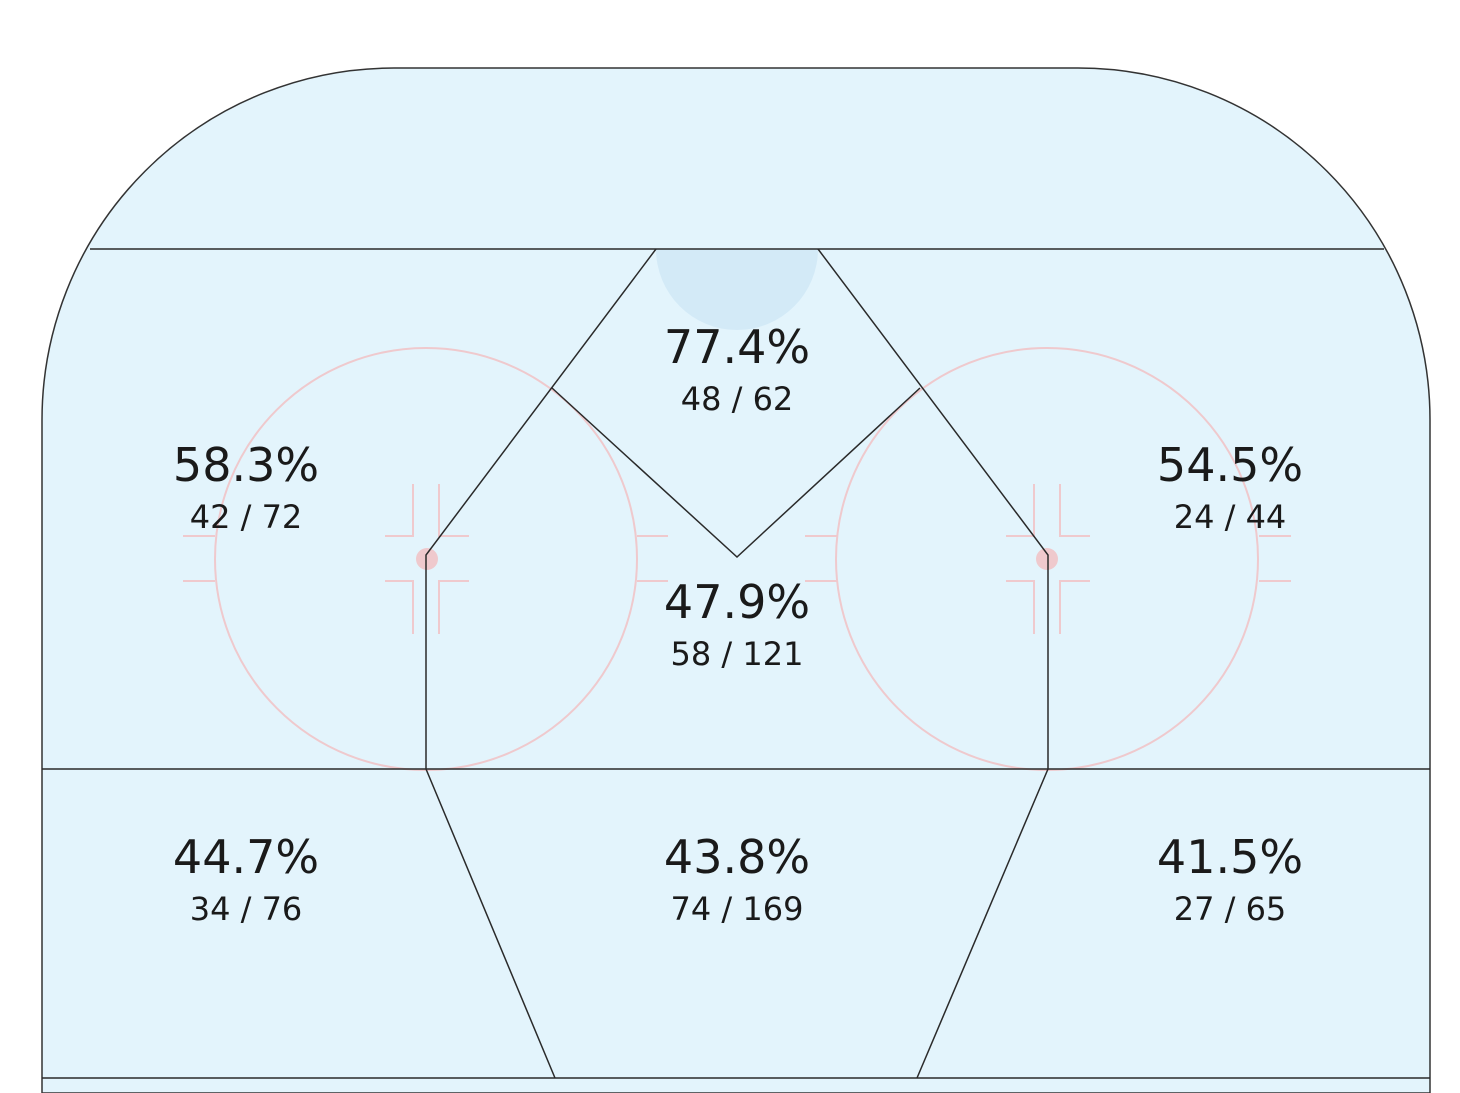  I want to click on zone-fraction: 74 / 169, so click(737, 909).